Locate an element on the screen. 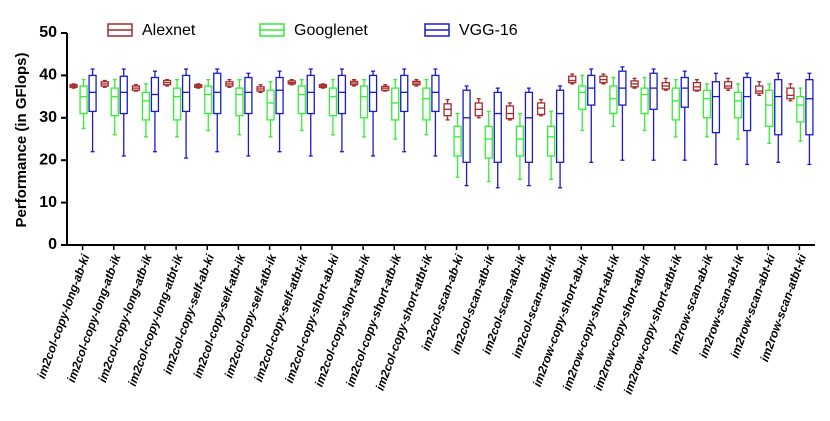 This screenshot has height=421, width=830. y-tick-label: 10 is located at coordinates (48, 202).